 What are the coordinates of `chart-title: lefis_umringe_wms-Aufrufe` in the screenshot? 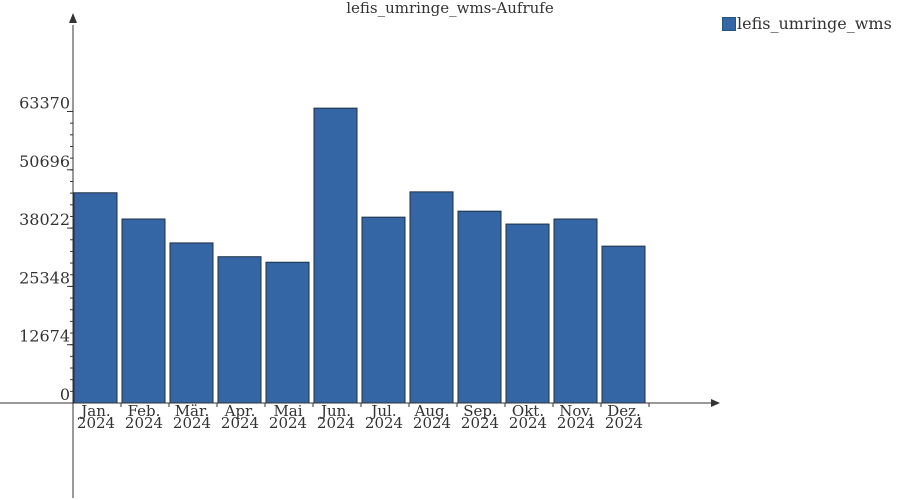 It's located at (450, 8).